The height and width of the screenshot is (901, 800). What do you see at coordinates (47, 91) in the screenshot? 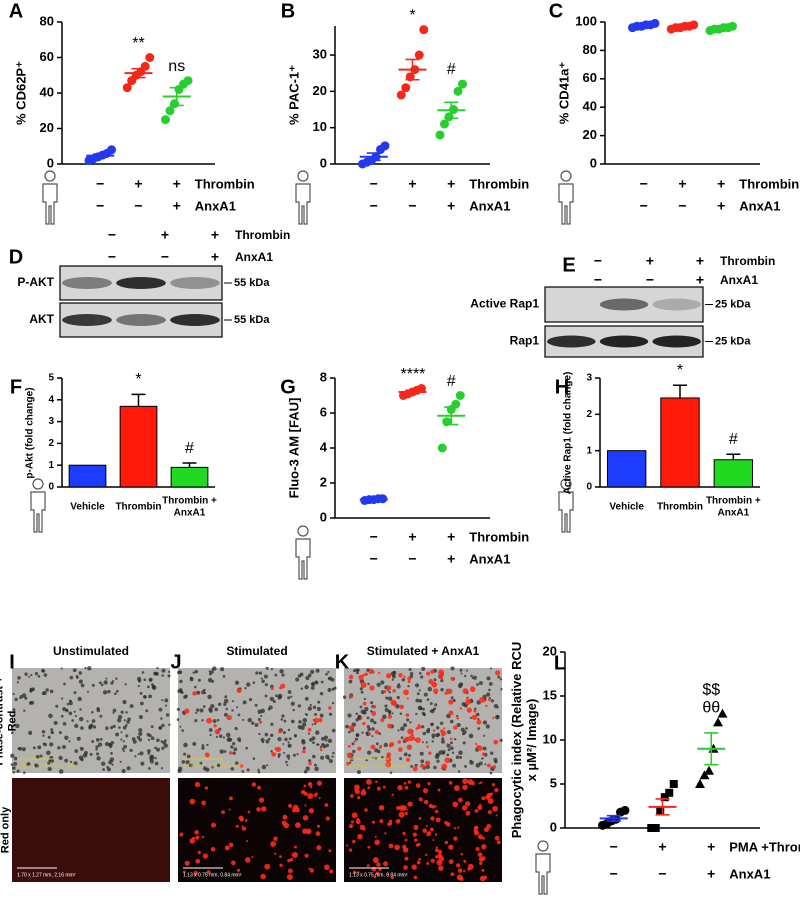
I see `y-tick-label: 40` at bounding box center [47, 91].